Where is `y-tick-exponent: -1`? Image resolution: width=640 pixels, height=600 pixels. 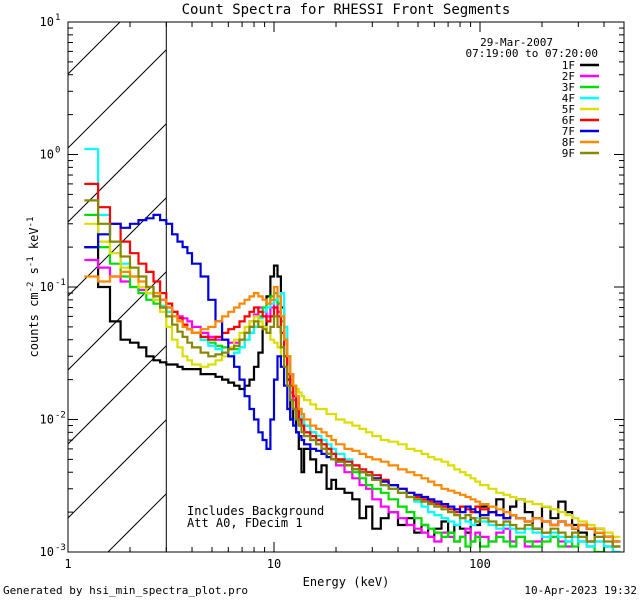 y-tick-exponent: -1 is located at coordinates (60, 283).